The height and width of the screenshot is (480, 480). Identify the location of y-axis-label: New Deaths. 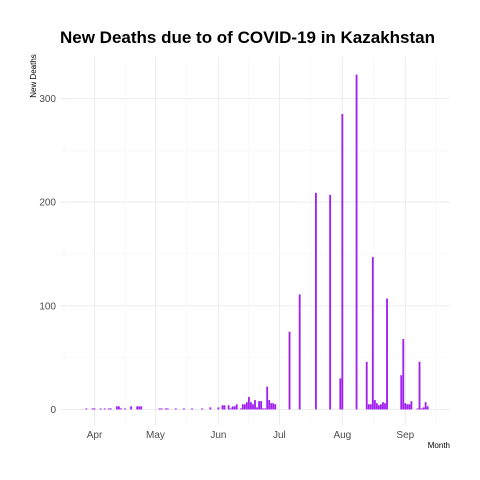
(33, 76).